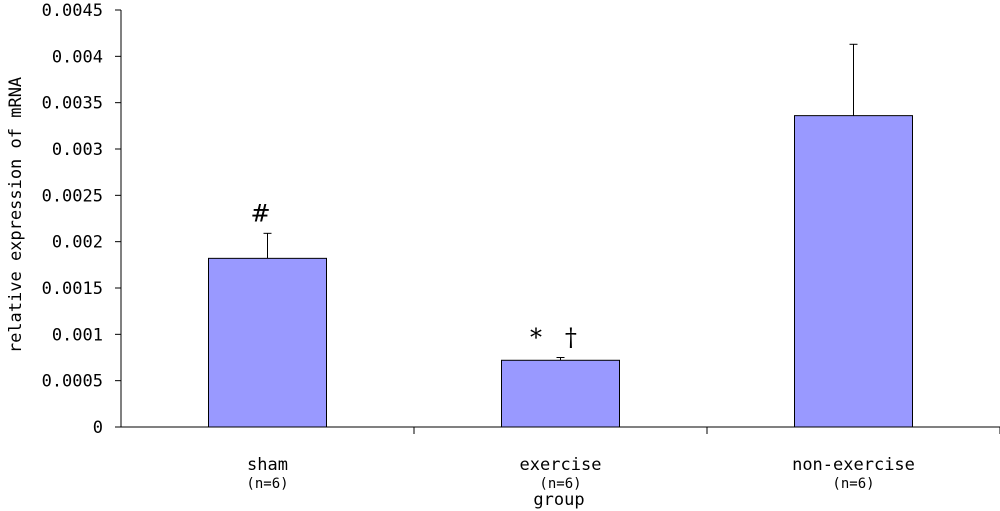  Describe the element at coordinates (72, 11) in the screenshot. I see `y-tick-label: 0.0045` at that location.